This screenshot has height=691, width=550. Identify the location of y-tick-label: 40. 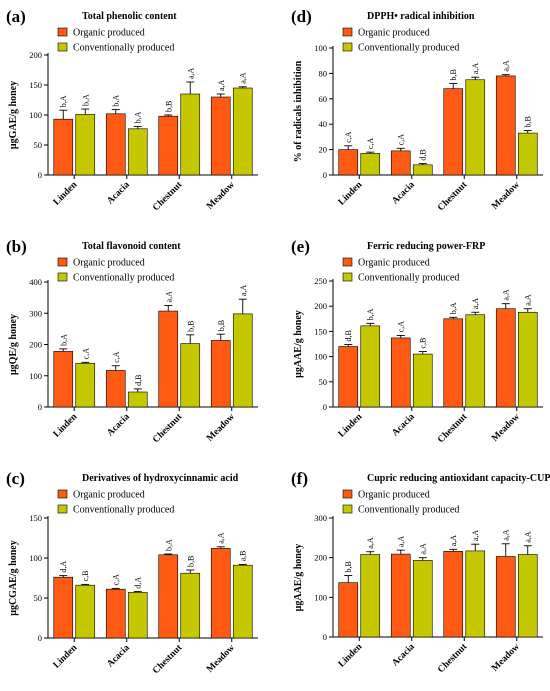
(323, 124).